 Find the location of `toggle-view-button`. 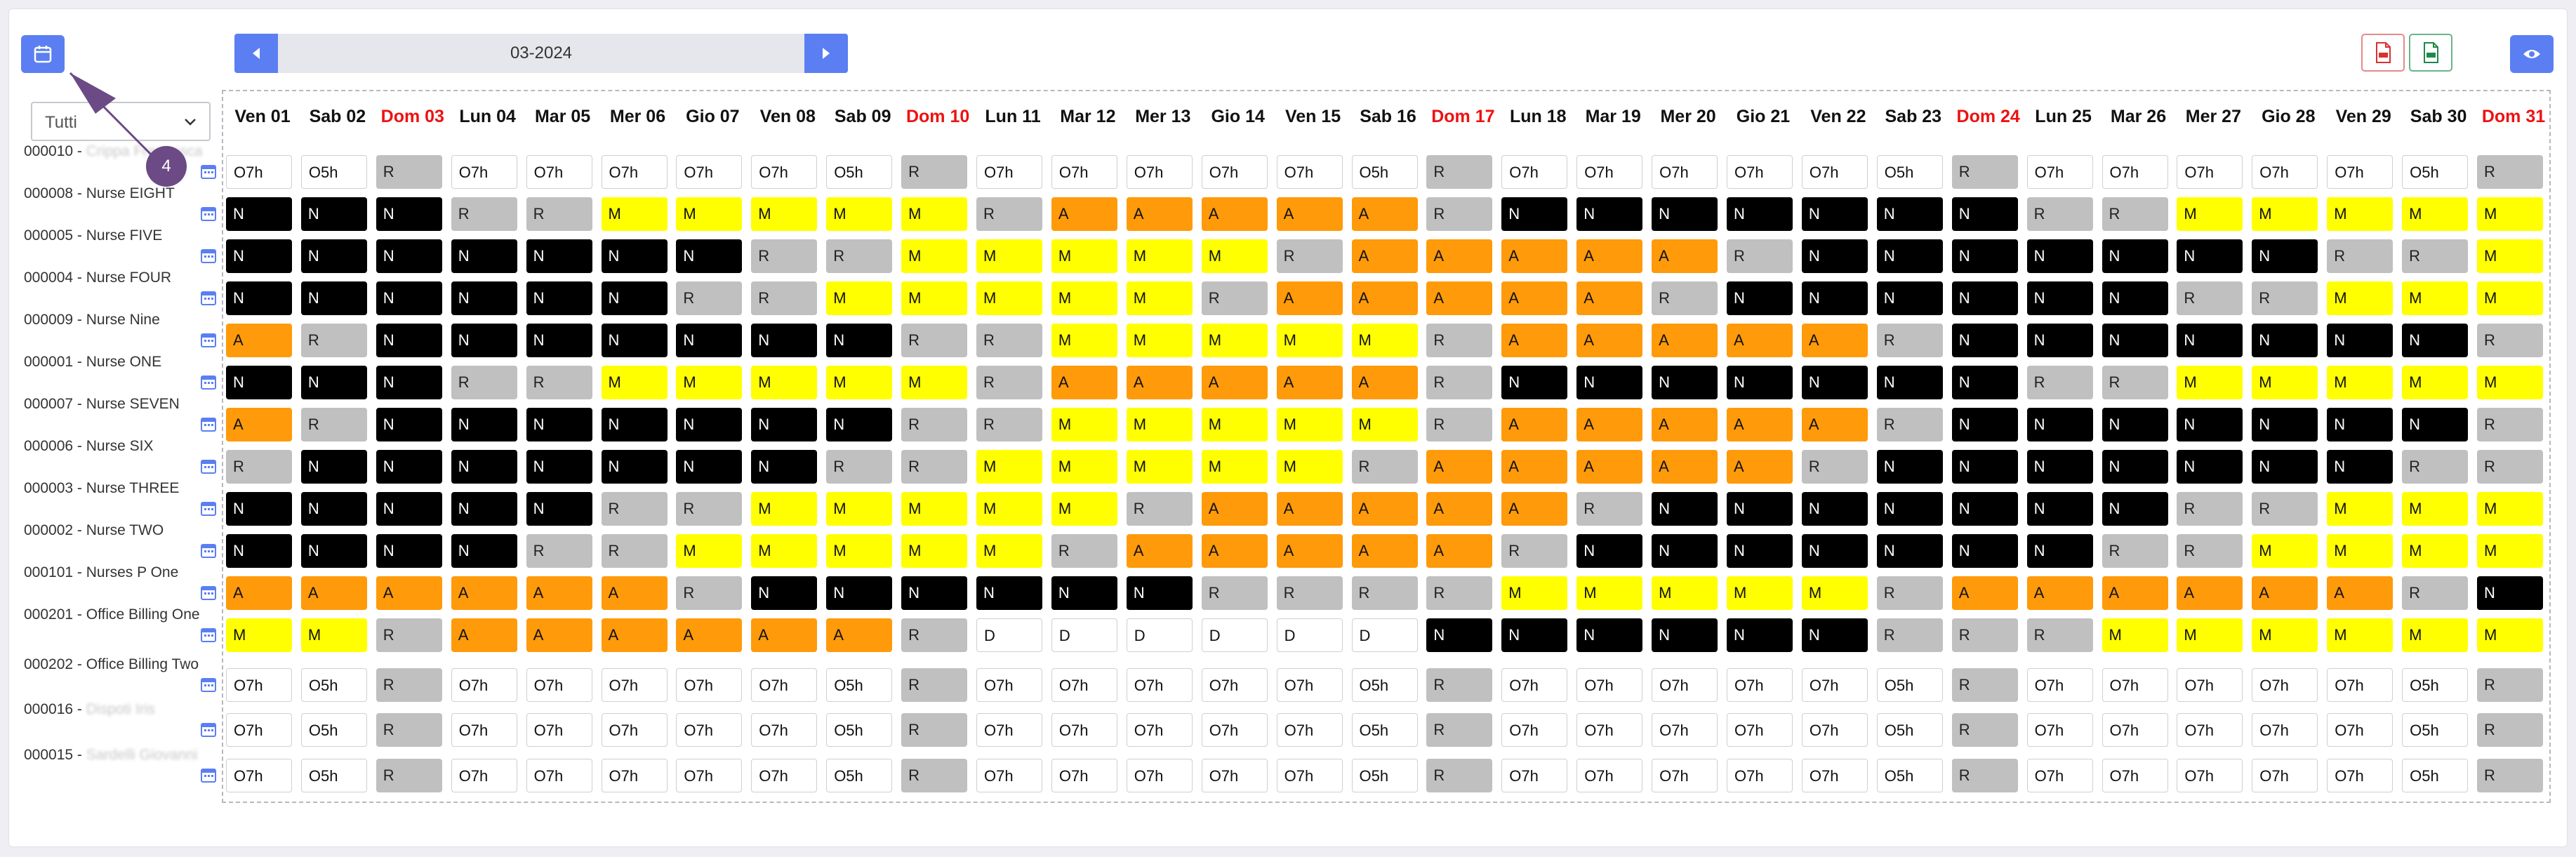

toggle-view-button is located at coordinates (2532, 54).